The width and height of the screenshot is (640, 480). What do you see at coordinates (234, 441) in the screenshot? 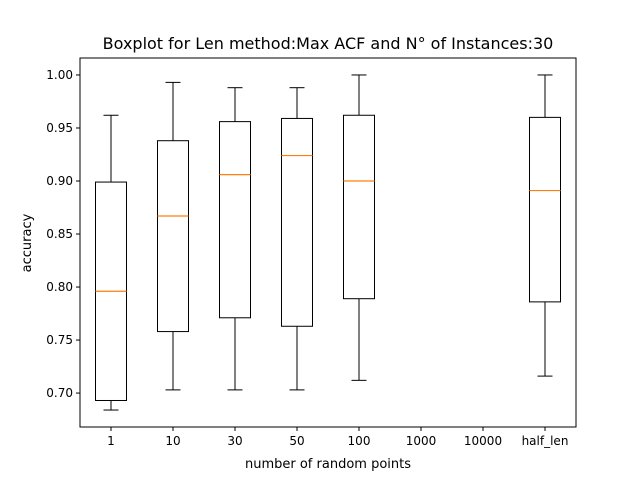
I see `x-tick-label: 30` at bounding box center [234, 441].